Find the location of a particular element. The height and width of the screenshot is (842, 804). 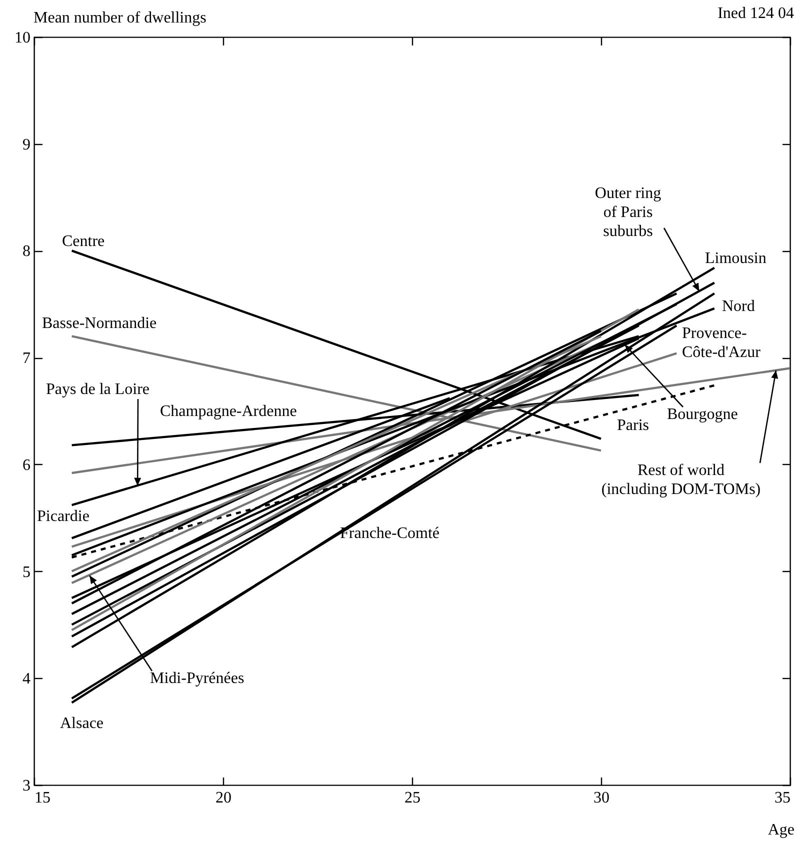

annotation: Champagne-Ardenne is located at coordinates (228, 411).